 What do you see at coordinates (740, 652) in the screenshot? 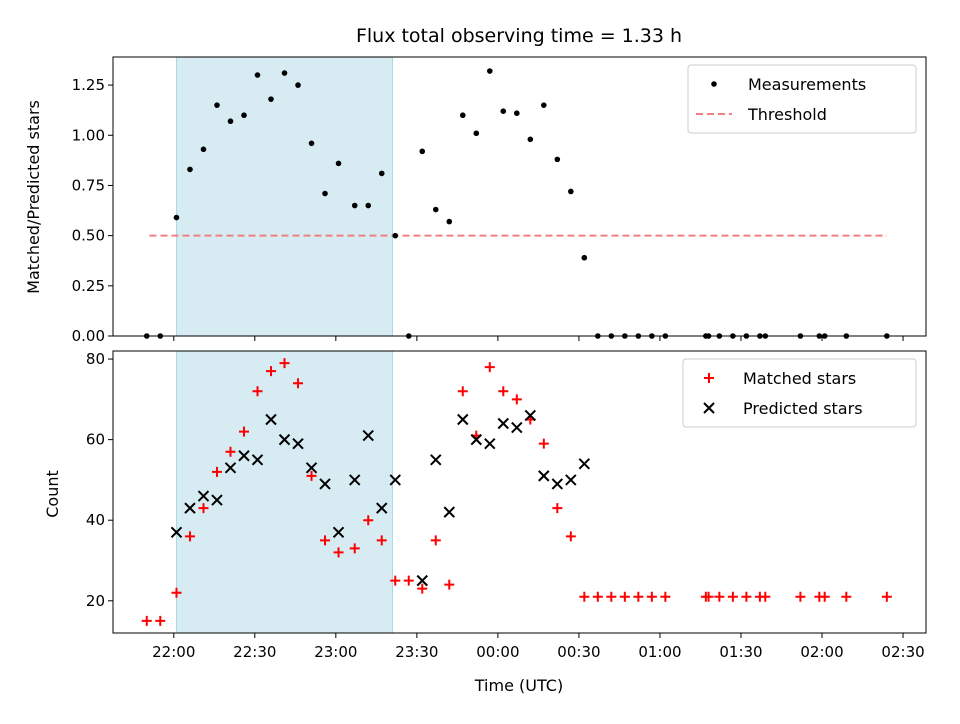
I see `x-tick-label: 01:30` at bounding box center [740, 652].